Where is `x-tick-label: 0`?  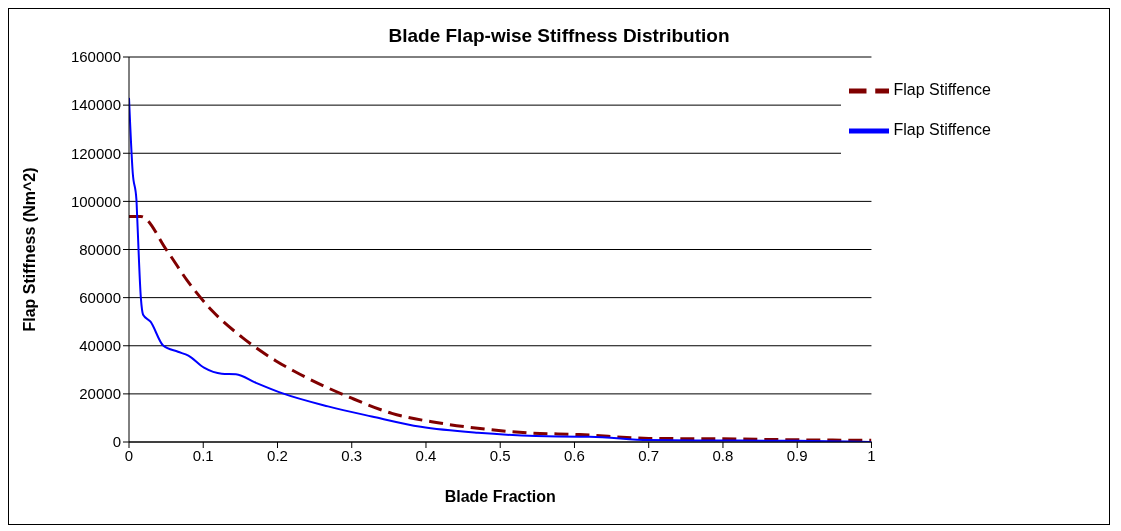
x-tick-label: 0 is located at coordinates (129, 455).